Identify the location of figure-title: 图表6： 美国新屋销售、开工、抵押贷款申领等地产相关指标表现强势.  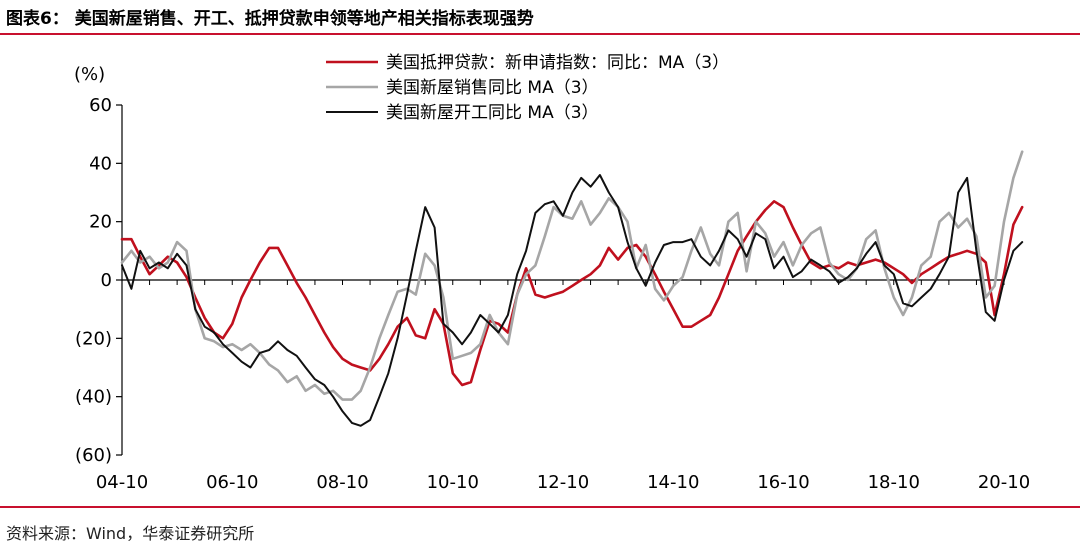
(270, 19).